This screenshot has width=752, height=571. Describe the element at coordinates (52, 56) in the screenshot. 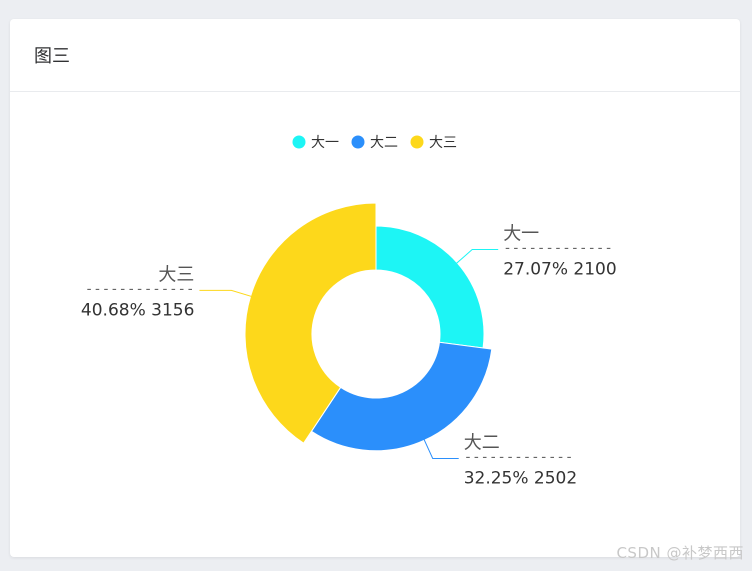

I see `card-title: 图三` at that location.